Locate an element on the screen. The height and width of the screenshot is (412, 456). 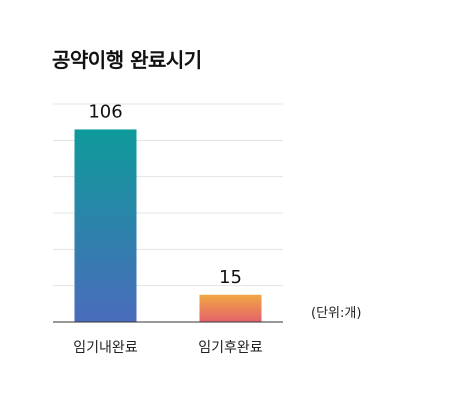
chart-title: 공약이행 완료시기 is located at coordinates (127, 60).